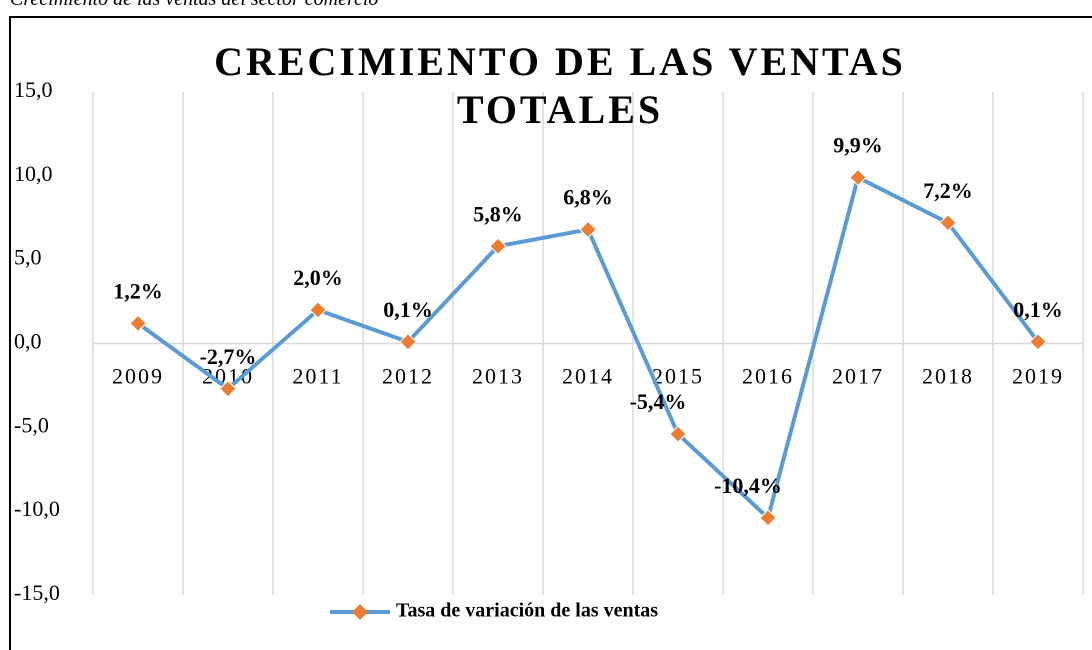 The height and width of the screenshot is (650, 1092). What do you see at coordinates (360, 612) in the screenshot?
I see `legend-marker` at bounding box center [360, 612].